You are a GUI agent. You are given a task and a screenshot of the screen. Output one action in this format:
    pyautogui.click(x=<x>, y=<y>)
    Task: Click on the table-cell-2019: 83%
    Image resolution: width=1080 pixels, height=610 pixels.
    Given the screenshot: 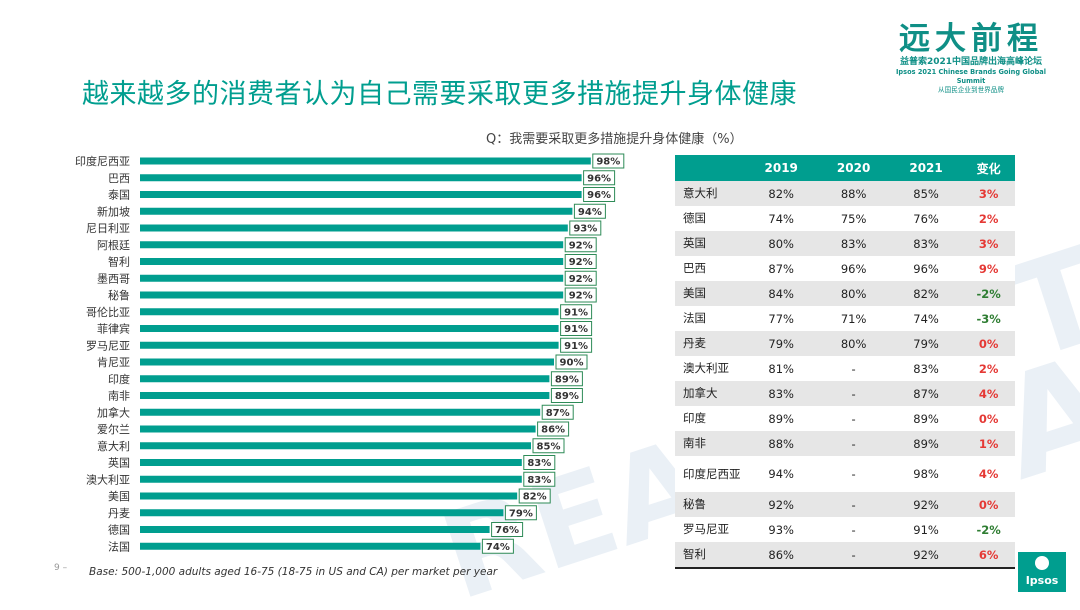 What is the action you would take?
    pyautogui.click(x=781, y=393)
    